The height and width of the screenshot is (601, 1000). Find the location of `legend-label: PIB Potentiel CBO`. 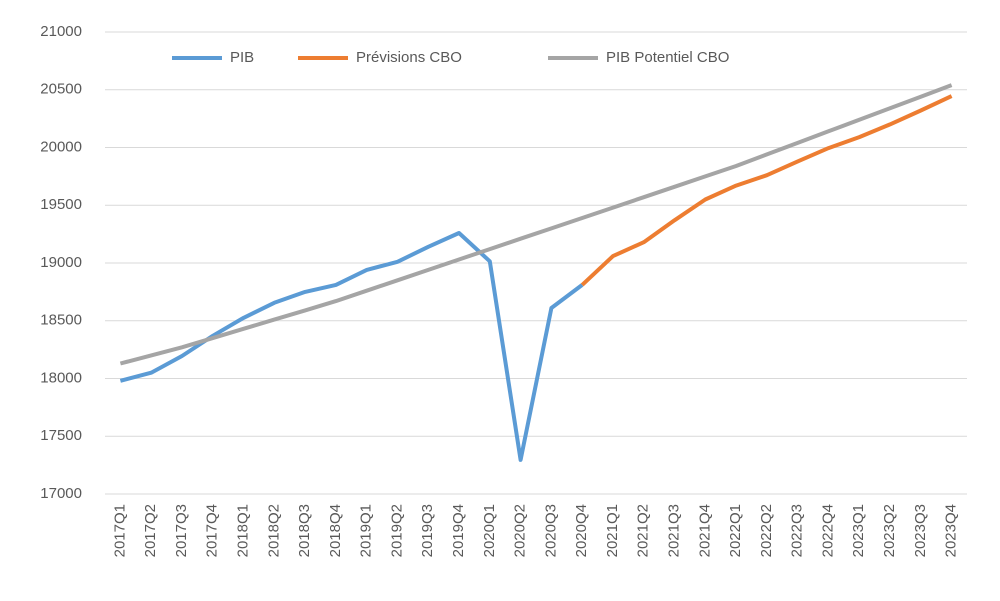

legend-label: PIB Potentiel CBO is located at coordinates (667, 57).